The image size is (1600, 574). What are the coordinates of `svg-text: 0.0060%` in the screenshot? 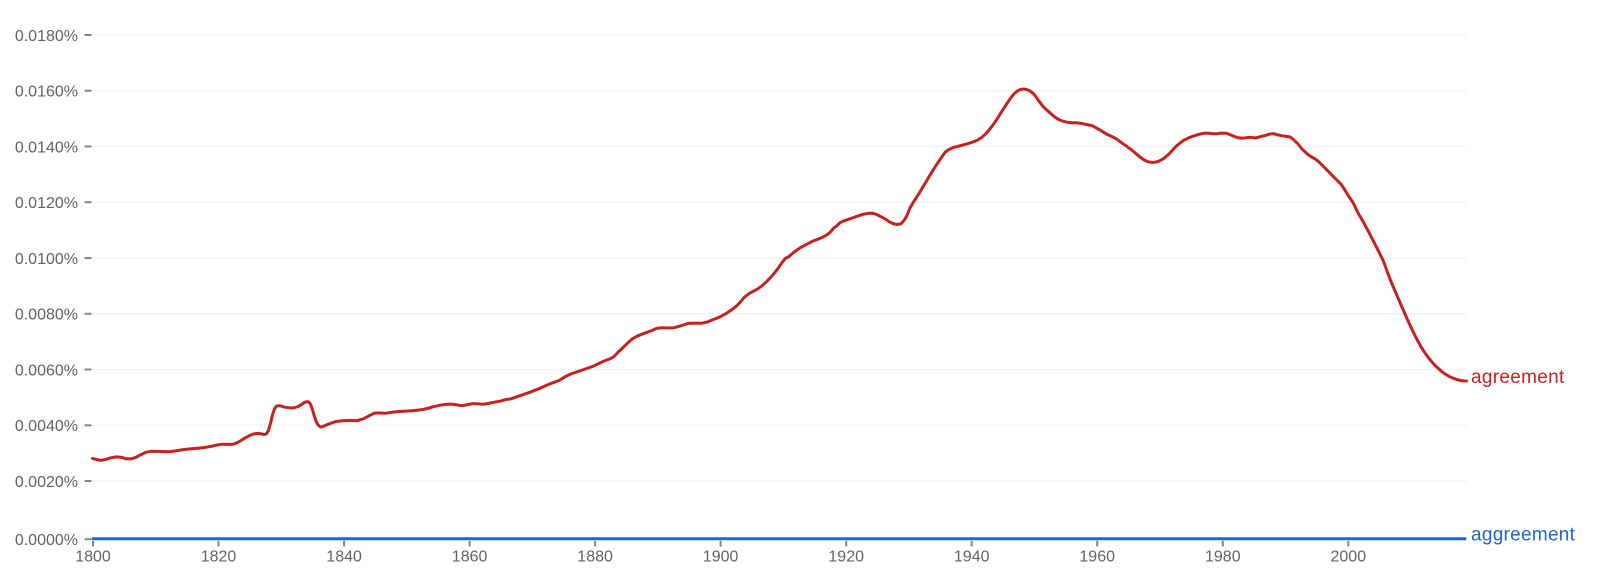 It's located at (46, 370).